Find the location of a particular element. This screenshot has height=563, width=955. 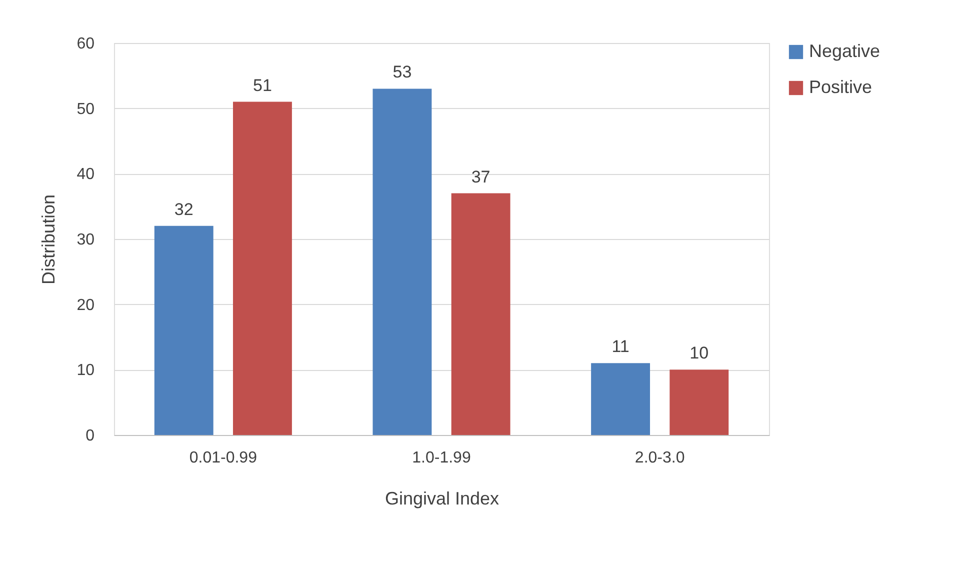

y-tick-label: 60 is located at coordinates (85, 44).